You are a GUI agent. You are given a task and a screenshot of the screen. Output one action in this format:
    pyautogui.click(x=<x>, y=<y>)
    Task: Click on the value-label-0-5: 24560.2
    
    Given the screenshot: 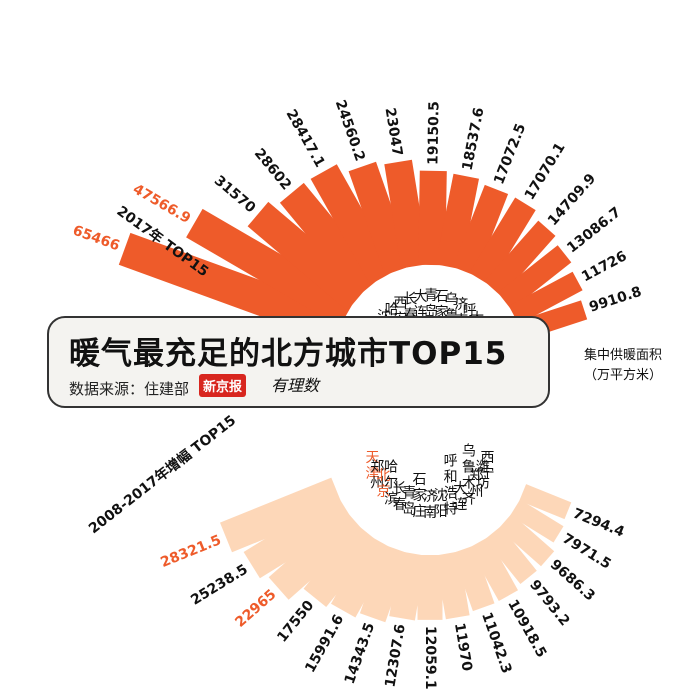 What is the action you would take?
    pyautogui.click(x=350, y=130)
    